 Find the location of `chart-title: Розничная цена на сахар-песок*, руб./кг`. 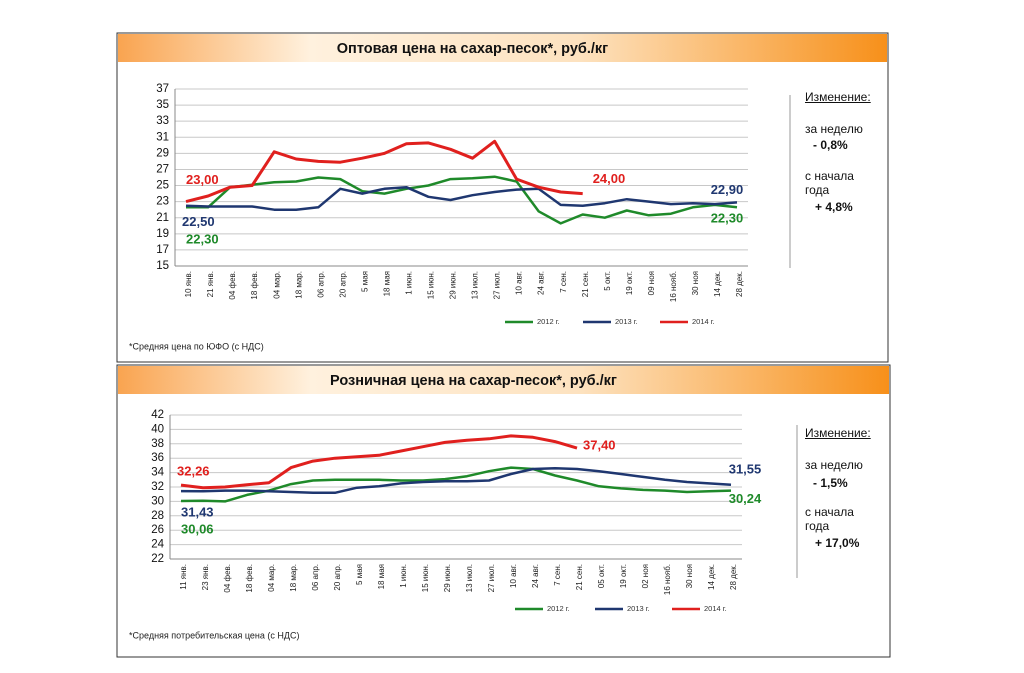

chart-title: Розничная цена на сахар-песок*, руб./кг is located at coordinates (473, 381).